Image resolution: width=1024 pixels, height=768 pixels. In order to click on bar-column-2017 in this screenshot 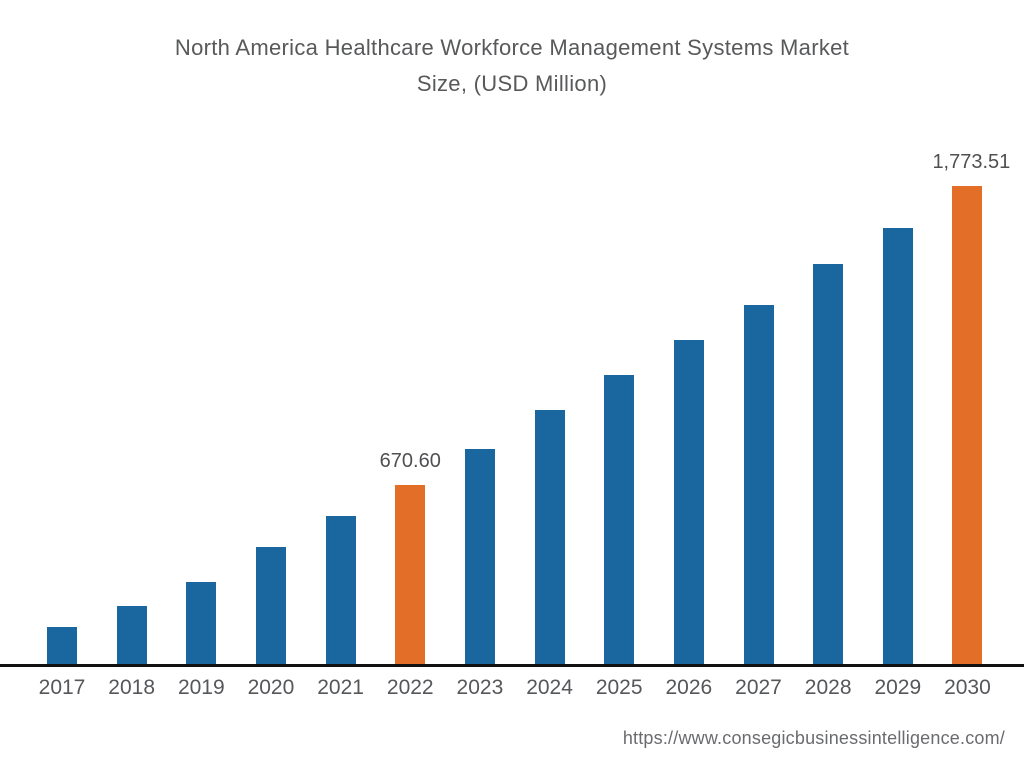, I will do `click(62, 406)`.